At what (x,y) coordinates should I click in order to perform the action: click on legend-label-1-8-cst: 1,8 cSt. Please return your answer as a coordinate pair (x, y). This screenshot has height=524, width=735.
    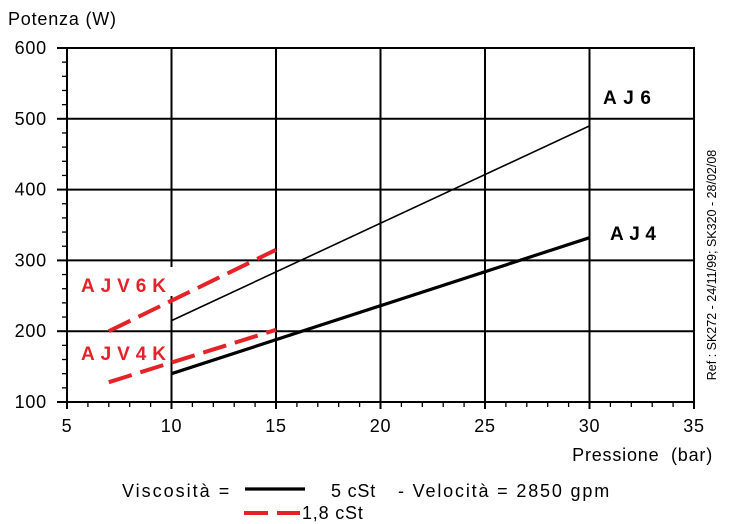
    Looking at the image, I should click on (333, 513).